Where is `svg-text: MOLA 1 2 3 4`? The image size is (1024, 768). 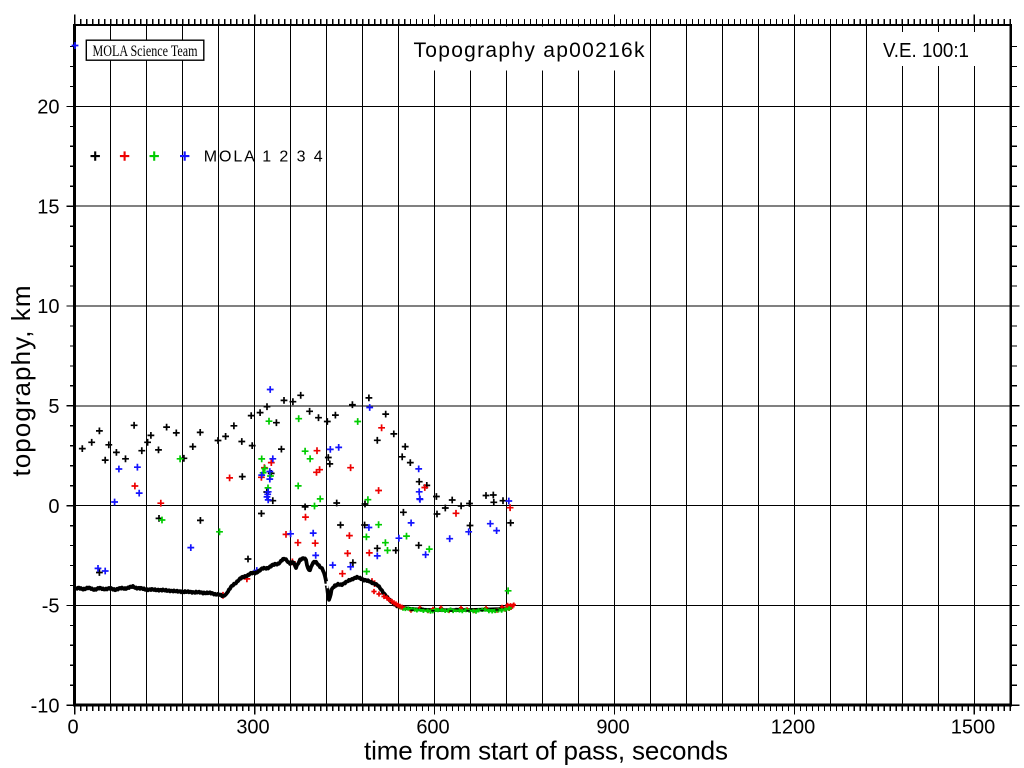 svg-text: MOLA 1 2 3 4 is located at coordinates (263, 157).